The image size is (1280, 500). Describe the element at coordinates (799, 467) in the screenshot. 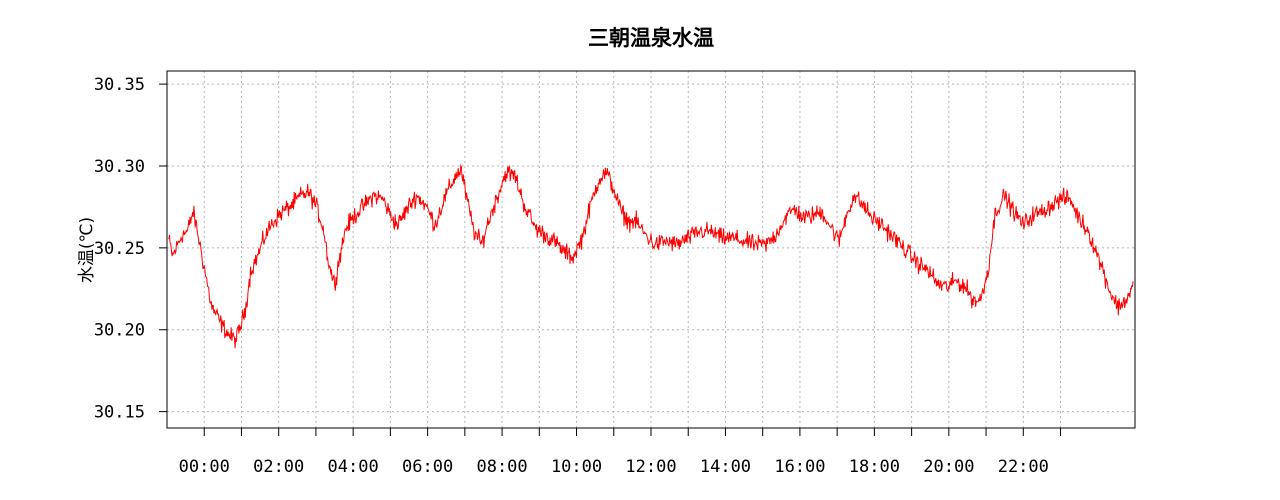

I see `x-tick-label: 16:00` at that location.